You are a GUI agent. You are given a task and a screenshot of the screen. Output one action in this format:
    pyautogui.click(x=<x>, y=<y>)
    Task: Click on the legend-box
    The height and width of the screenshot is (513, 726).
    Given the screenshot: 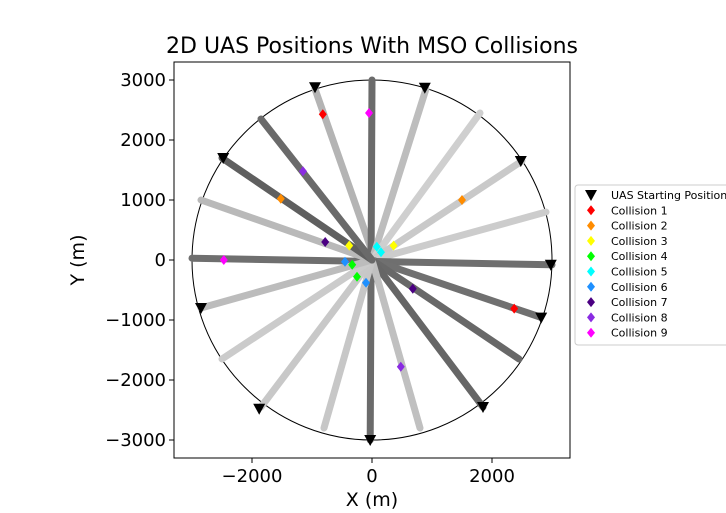 What is the action you would take?
    pyautogui.click(x=650, y=265)
    